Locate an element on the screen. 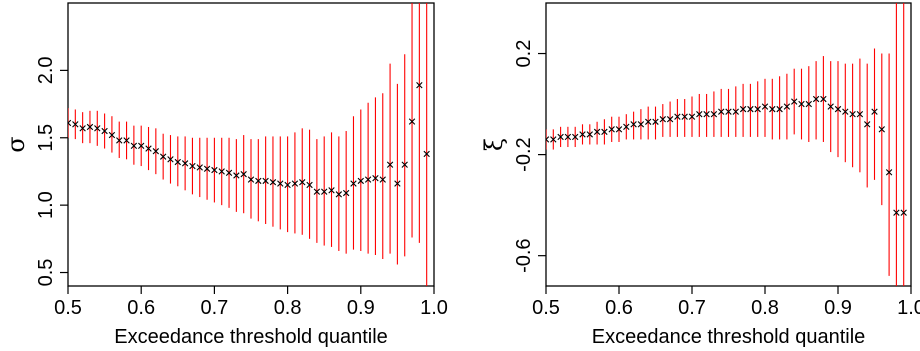  sigma-y-axis-title: σ is located at coordinates (16, 144).